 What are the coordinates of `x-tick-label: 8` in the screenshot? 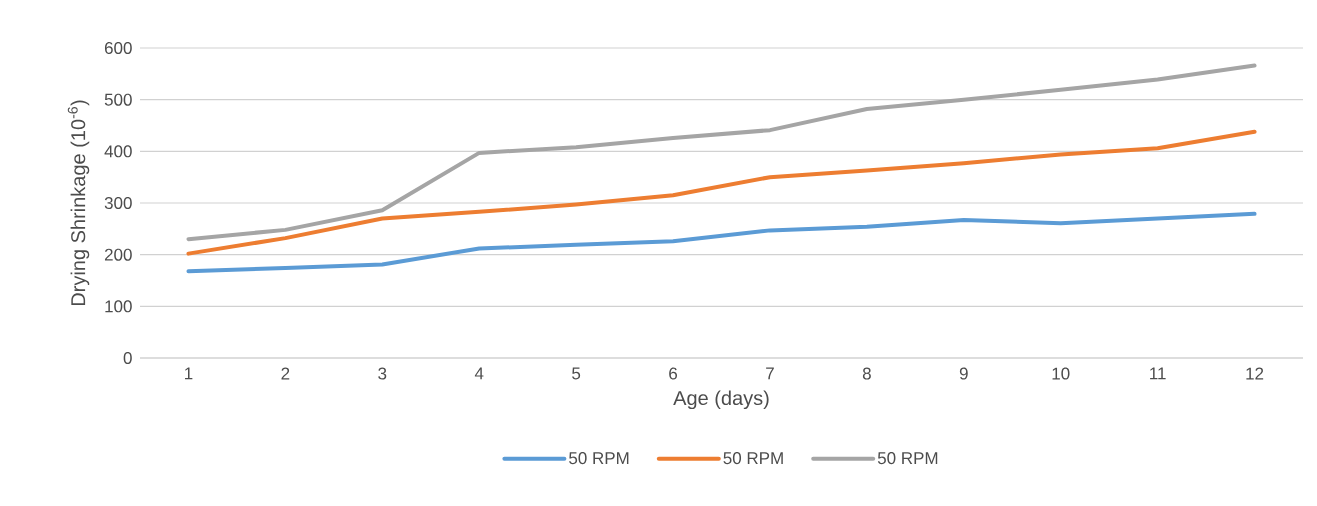 It's located at (866, 373).